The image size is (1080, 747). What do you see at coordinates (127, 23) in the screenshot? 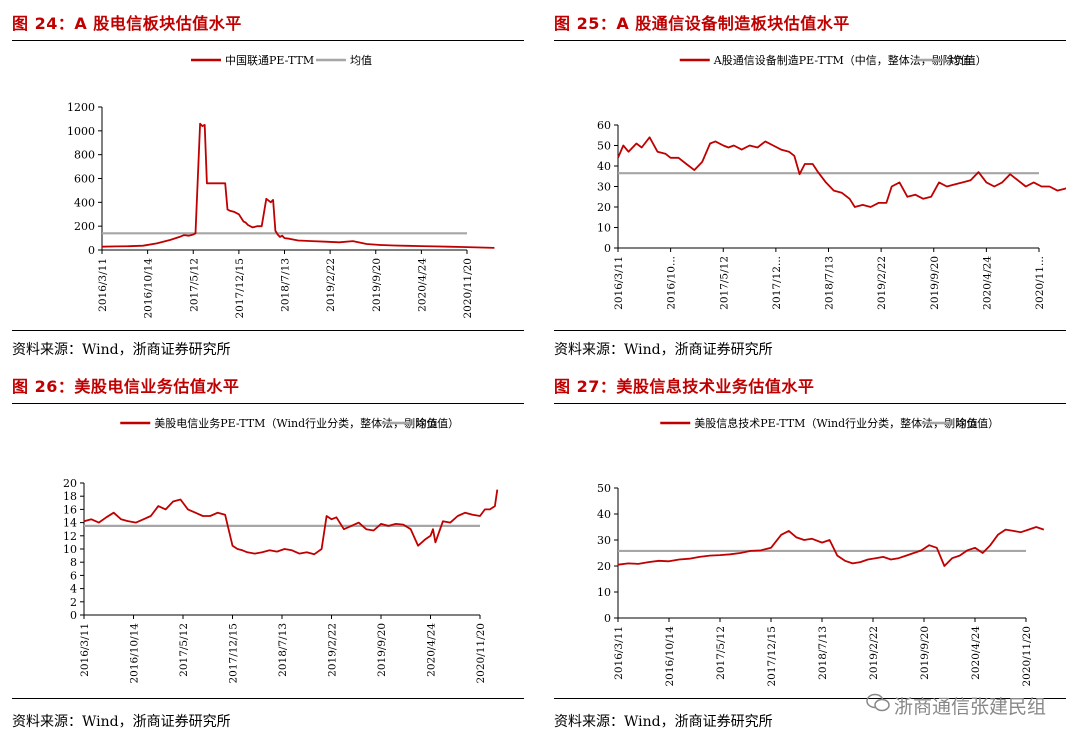
I see `chart-title: 图 24：A 股电信板块估值水平` at bounding box center [127, 23].